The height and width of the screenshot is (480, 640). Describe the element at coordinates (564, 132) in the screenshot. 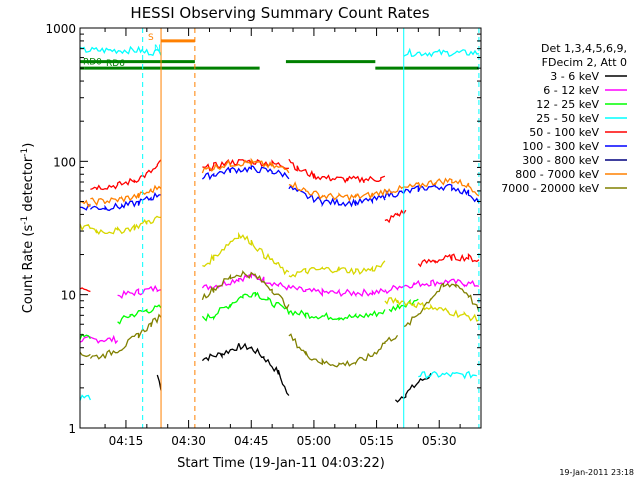

I see `legend-label: 50 - 100 keV` at that location.